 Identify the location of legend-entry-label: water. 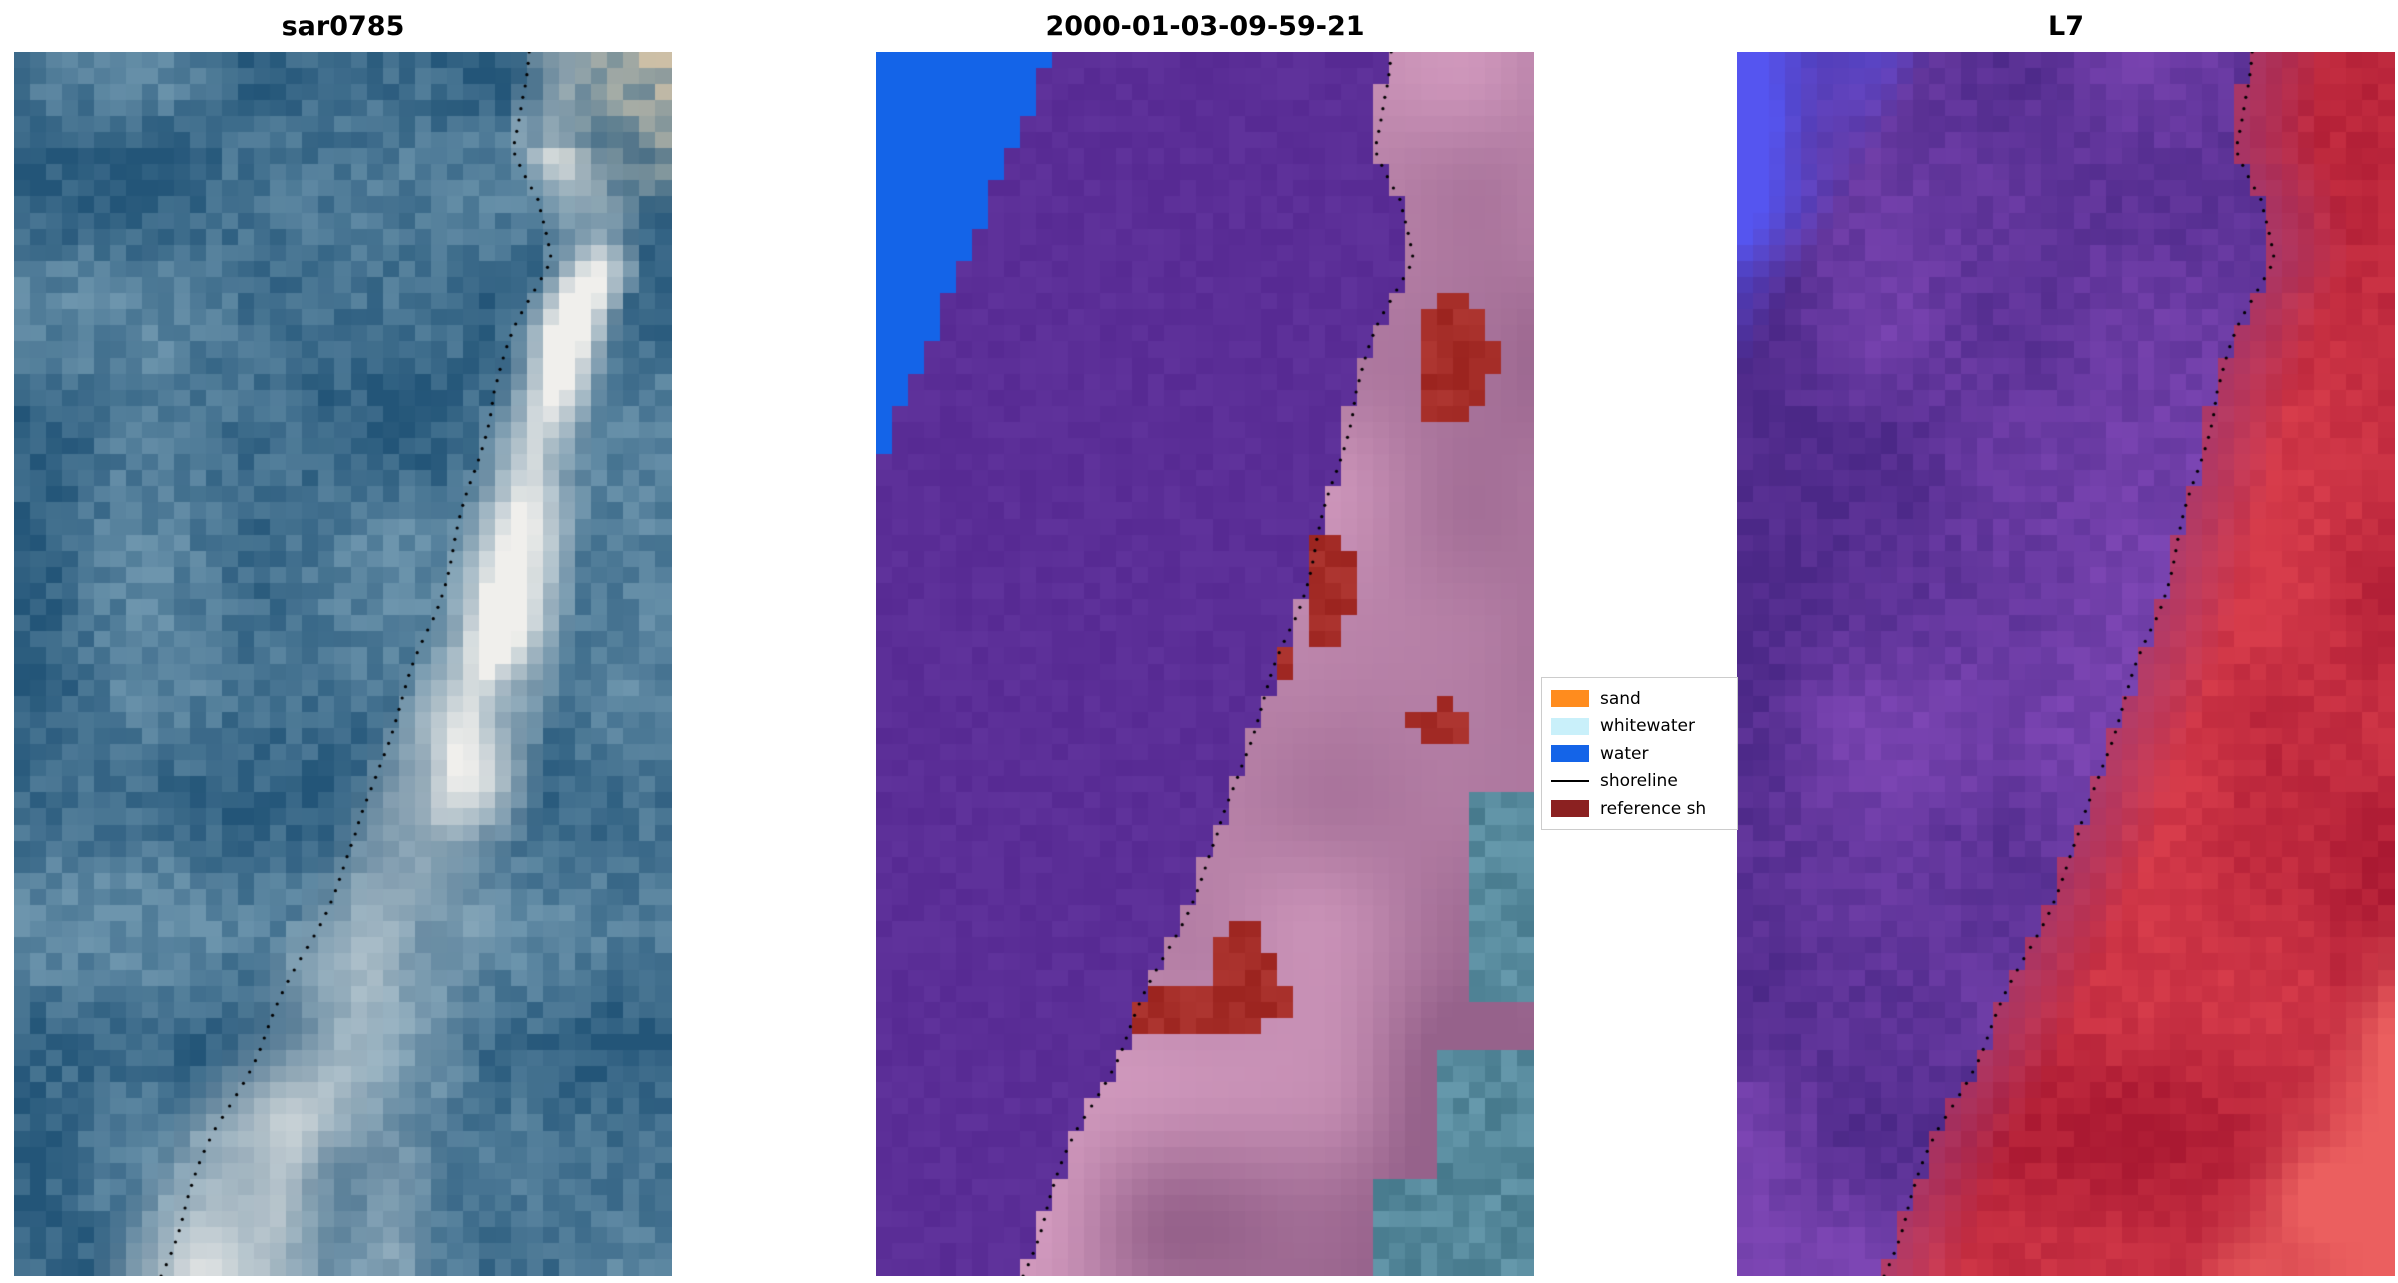
(1624, 753).